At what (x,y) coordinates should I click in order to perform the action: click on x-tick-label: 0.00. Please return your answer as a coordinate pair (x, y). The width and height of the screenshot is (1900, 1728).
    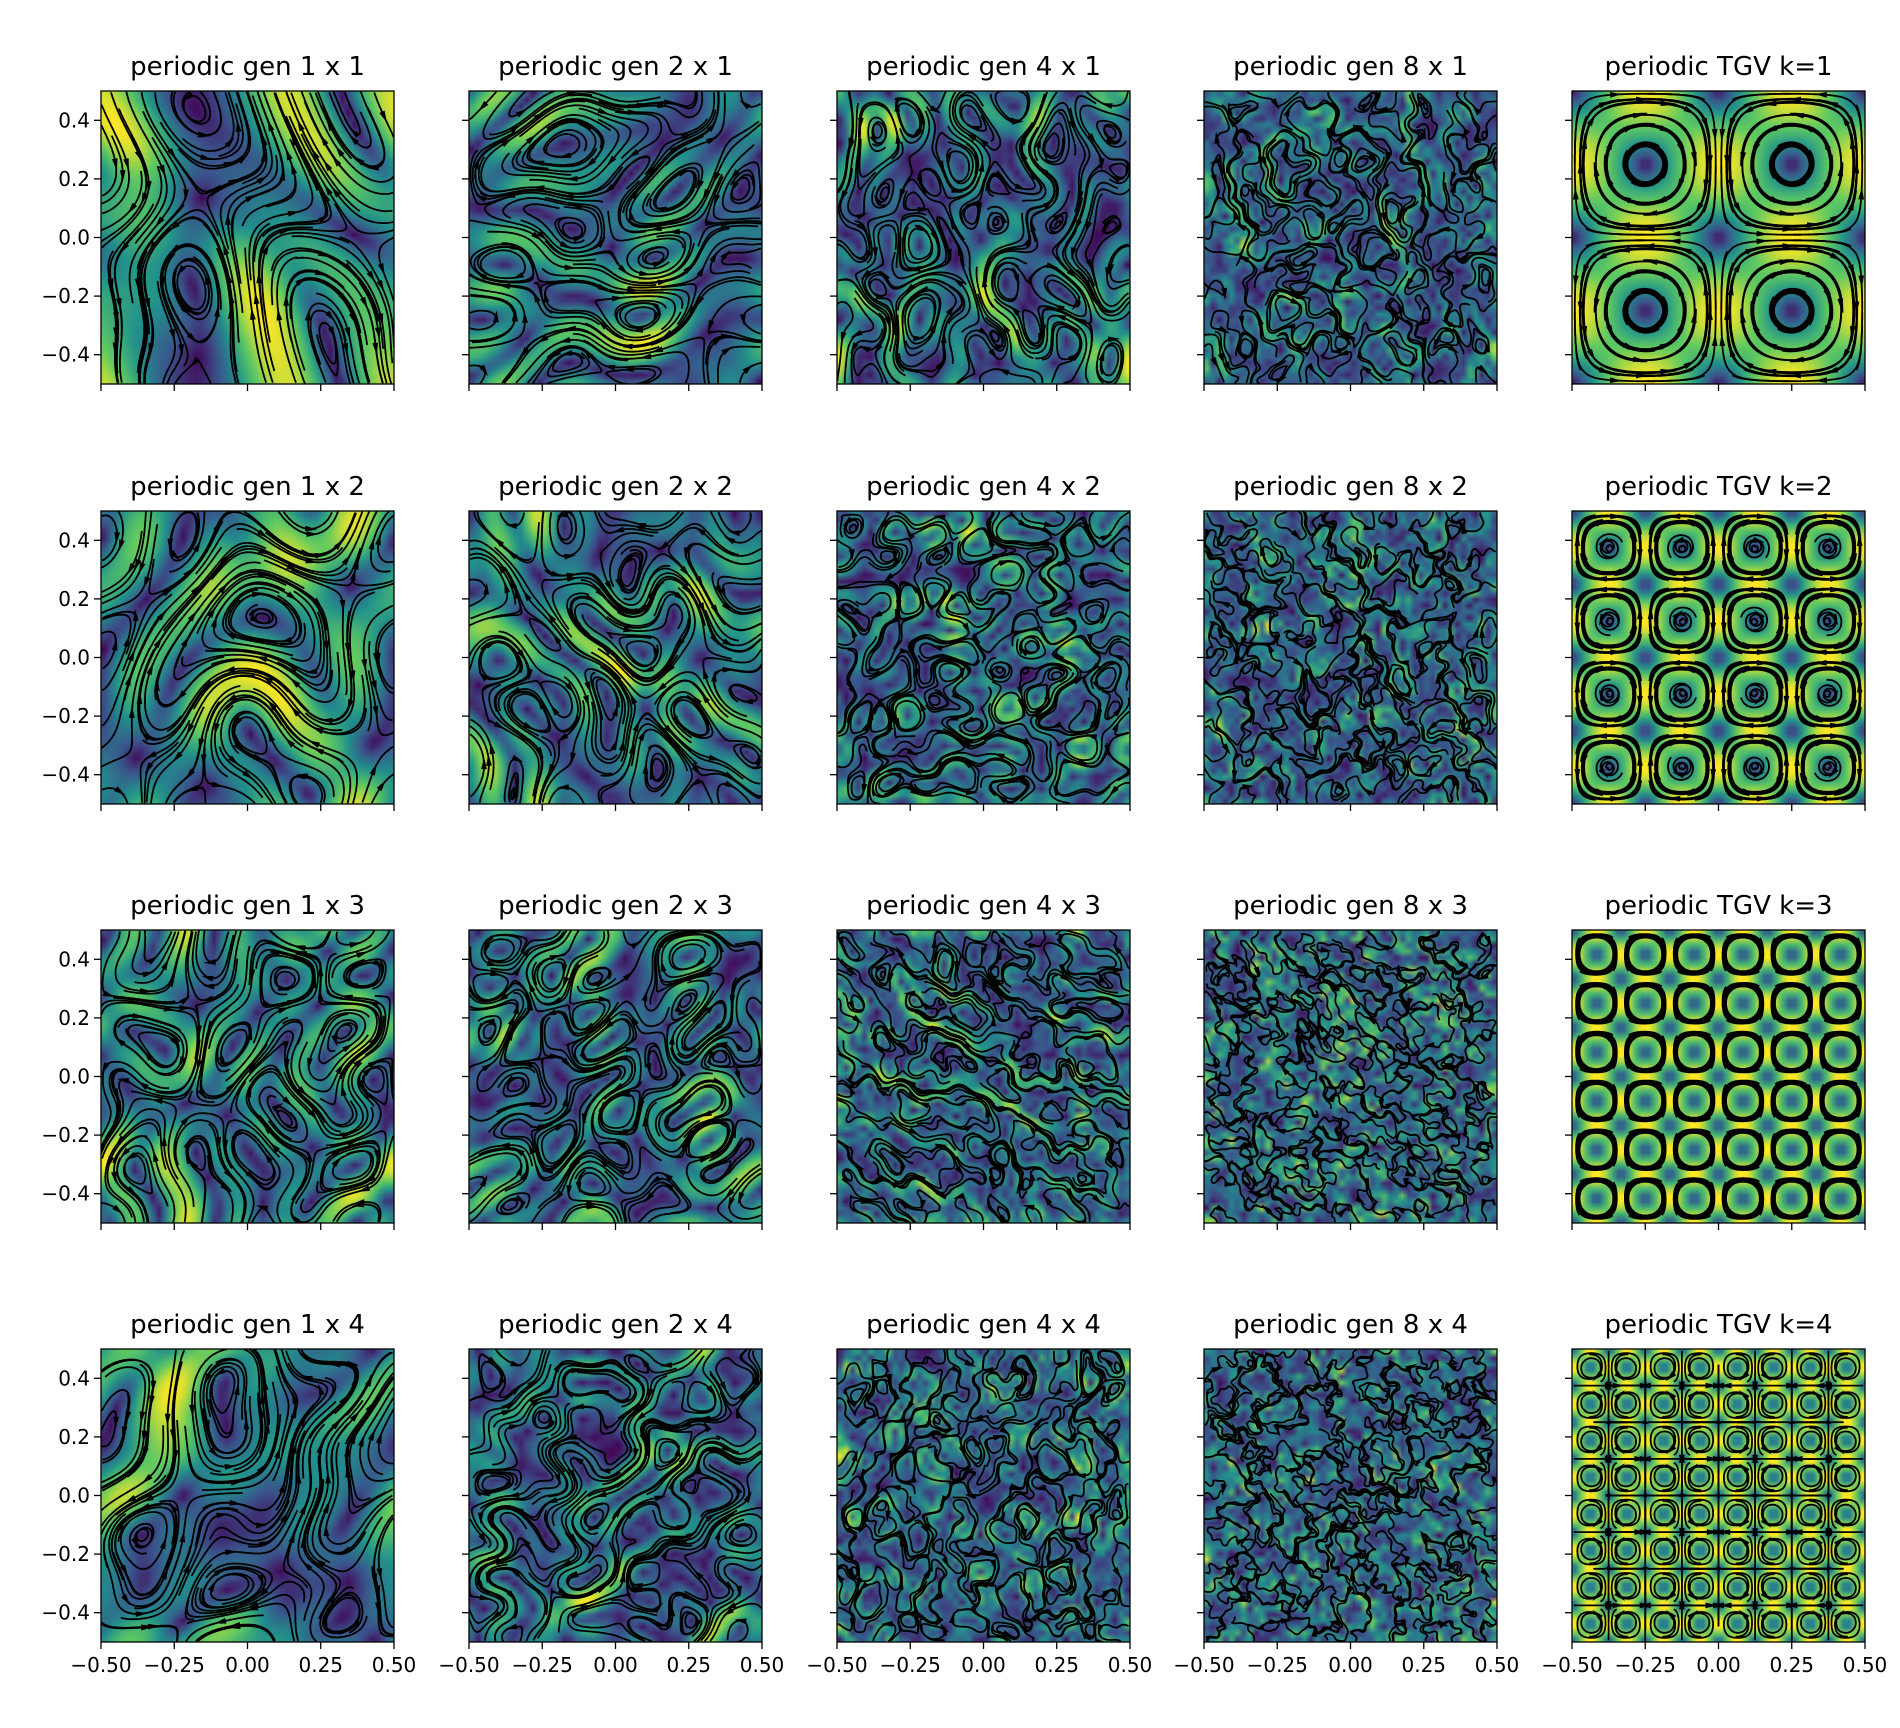
    Looking at the image, I should click on (1350, 1665).